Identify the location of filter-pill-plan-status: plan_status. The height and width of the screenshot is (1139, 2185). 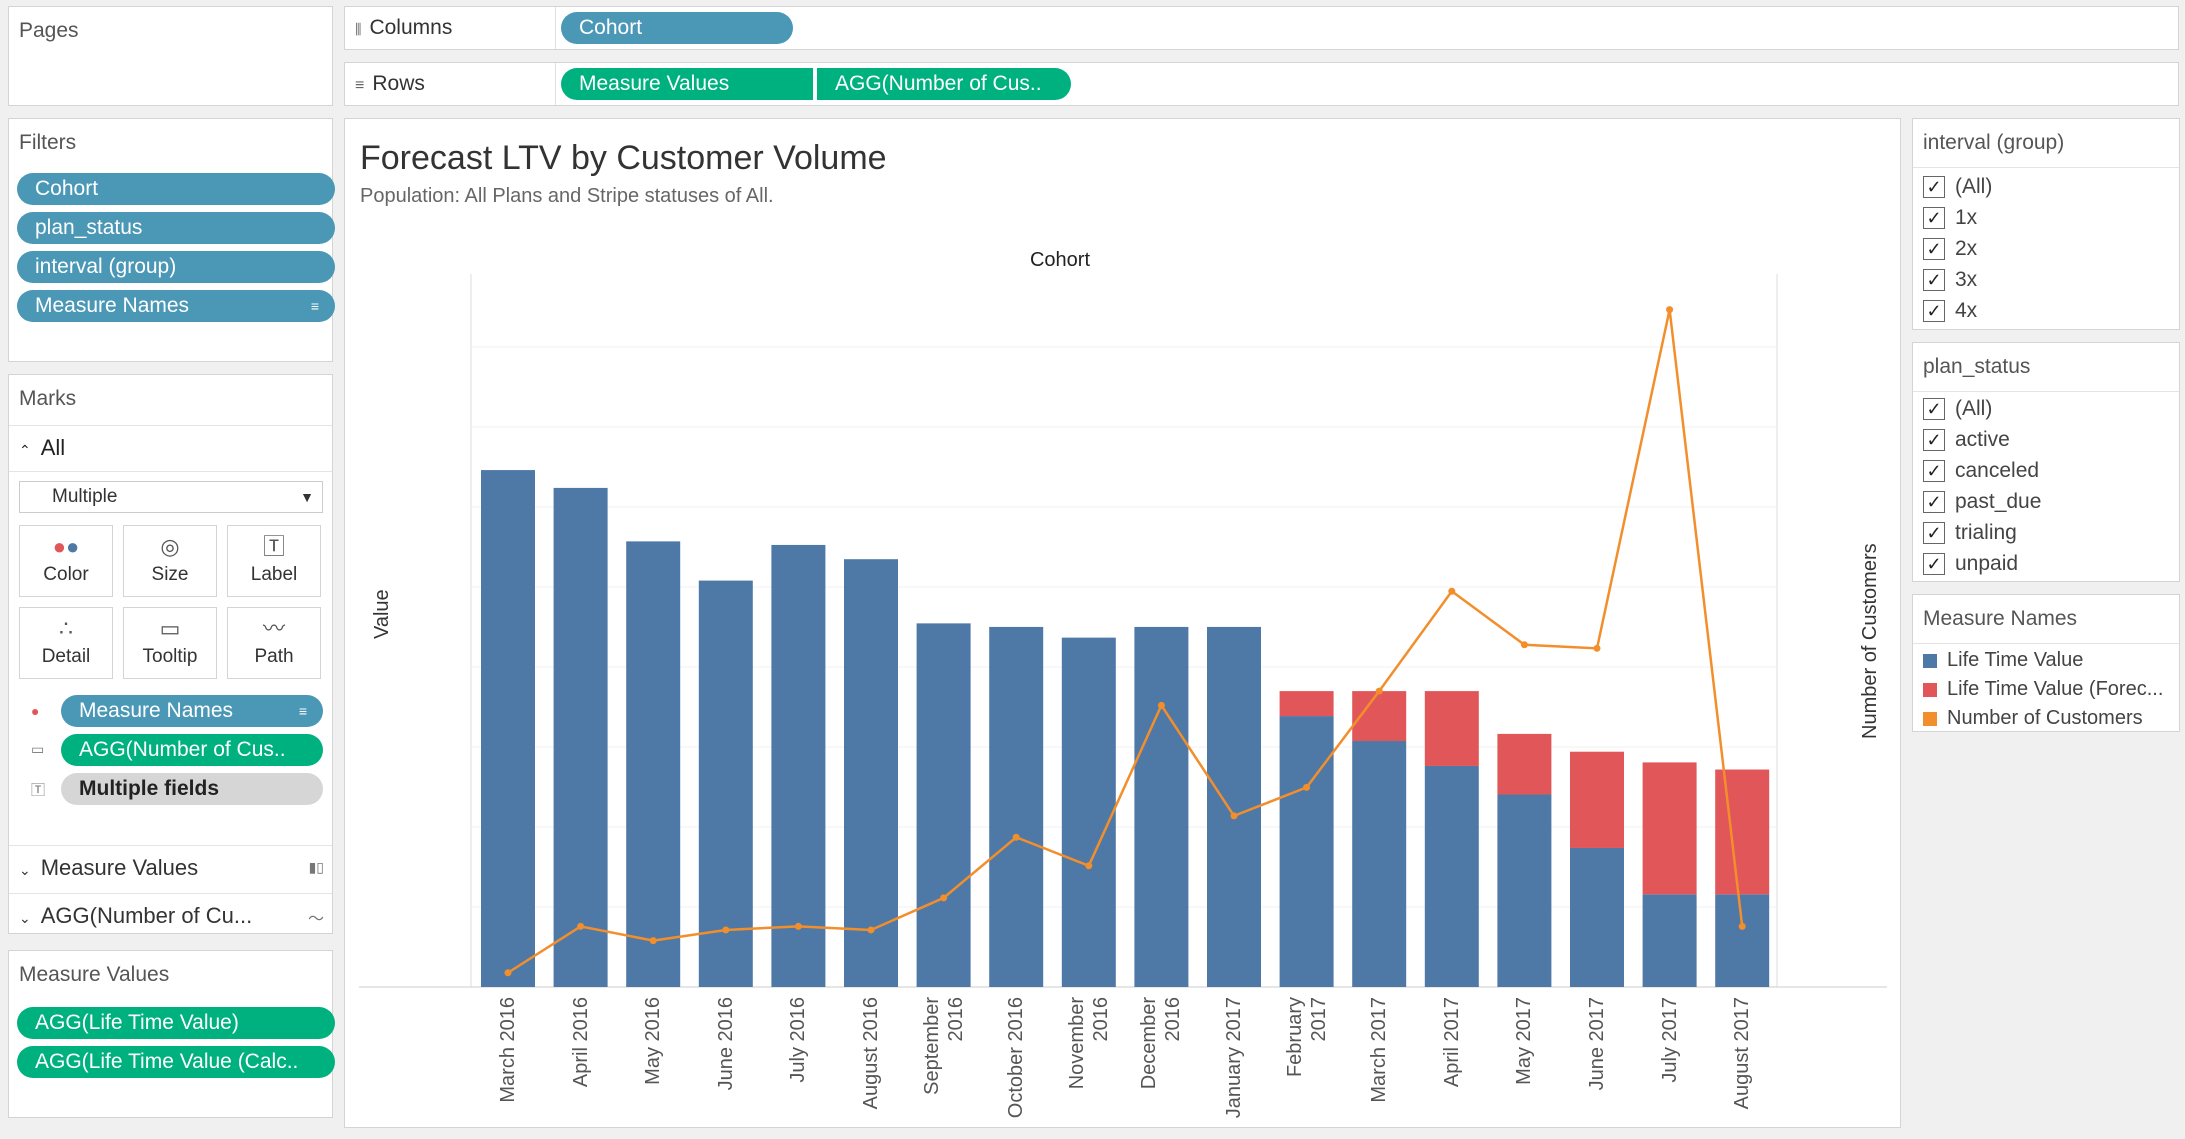
(176, 228).